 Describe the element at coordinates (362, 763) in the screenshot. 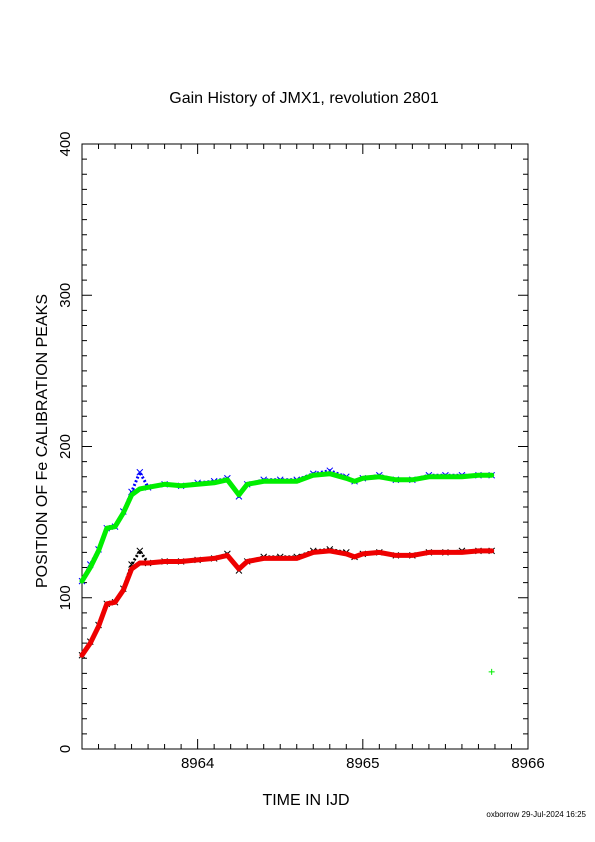

I see `x-tick-label: 8965` at that location.